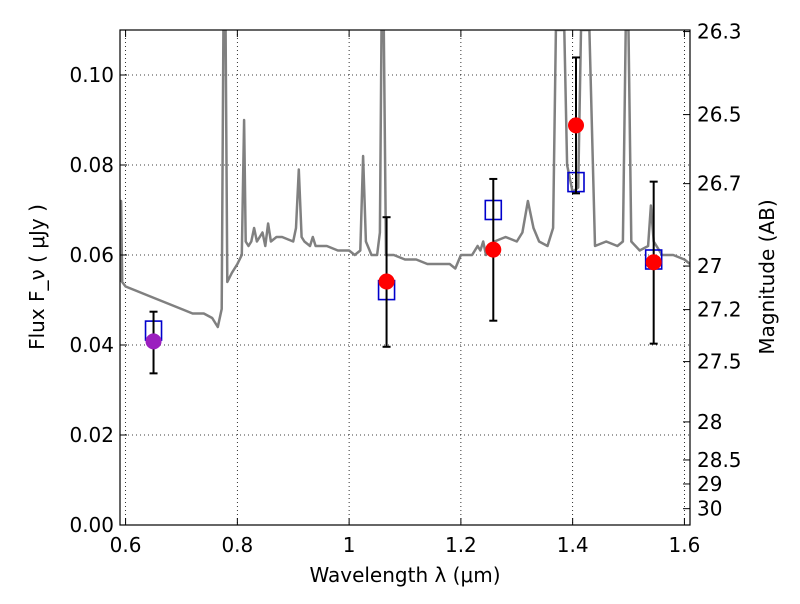 This screenshot has width=800, height=604. Describe the element at coordinates (91, 525) in the screenshot. I see `y-tick-label: 0.00` at that location.